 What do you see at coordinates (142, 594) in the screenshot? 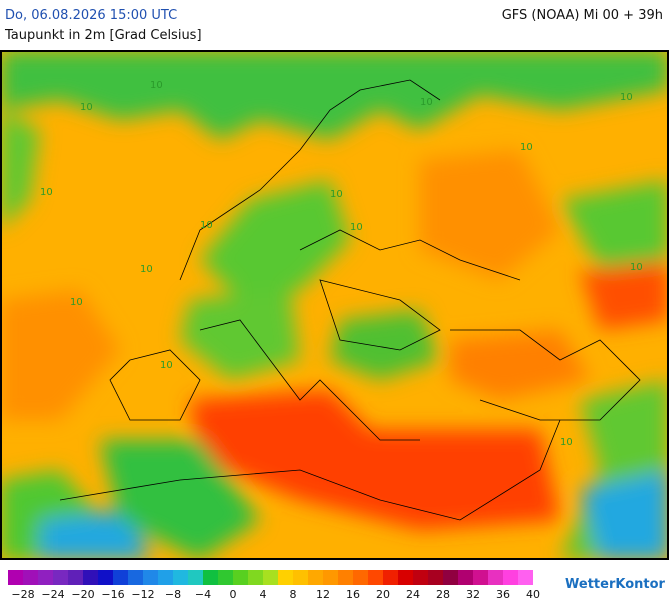
I see `colorbar-label: −12` at bounding box center [142, 594].